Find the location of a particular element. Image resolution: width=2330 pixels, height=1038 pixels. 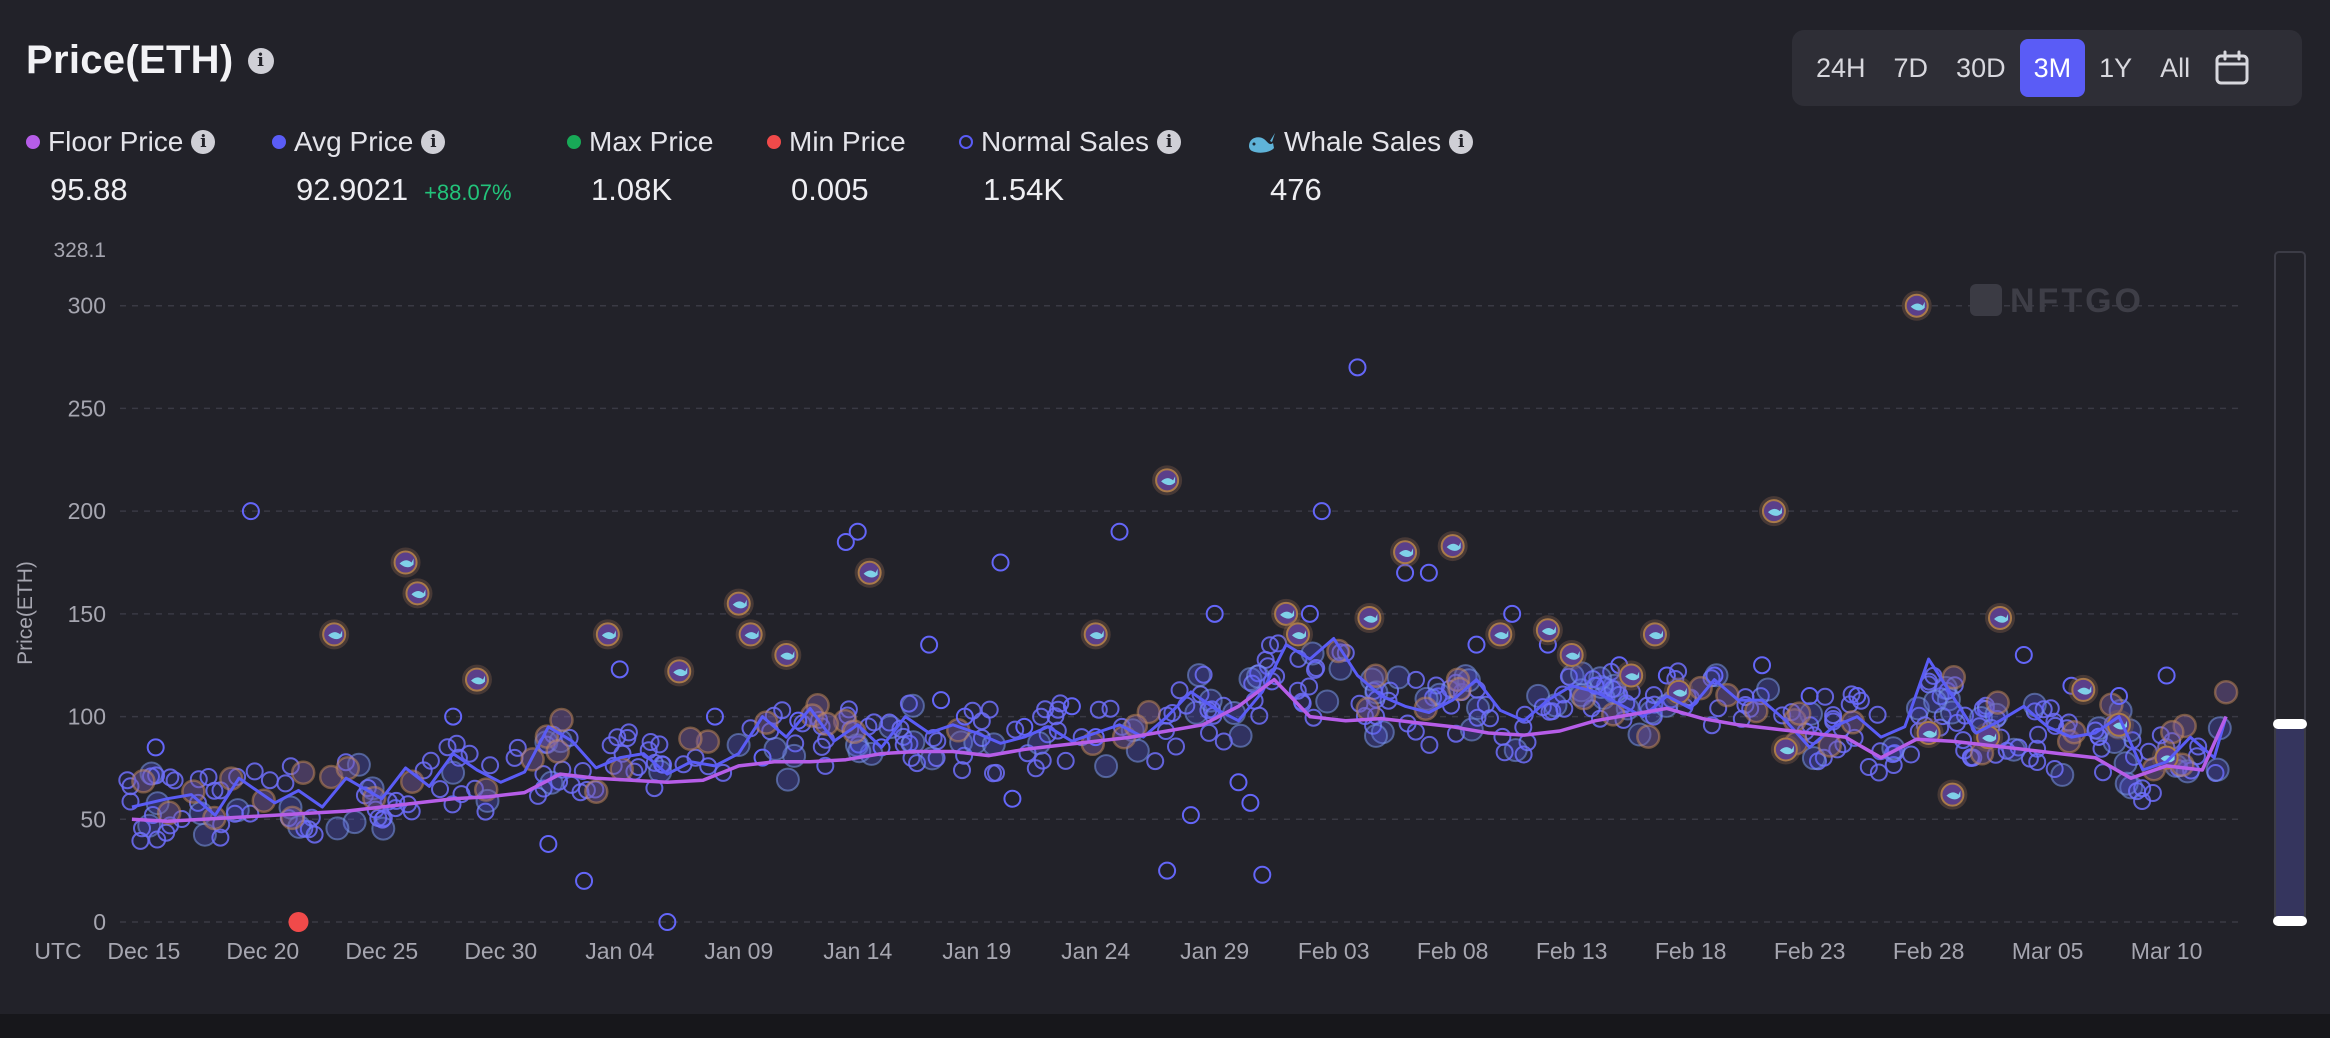

min-price-dot-icon is located at coordinates (774, 142).